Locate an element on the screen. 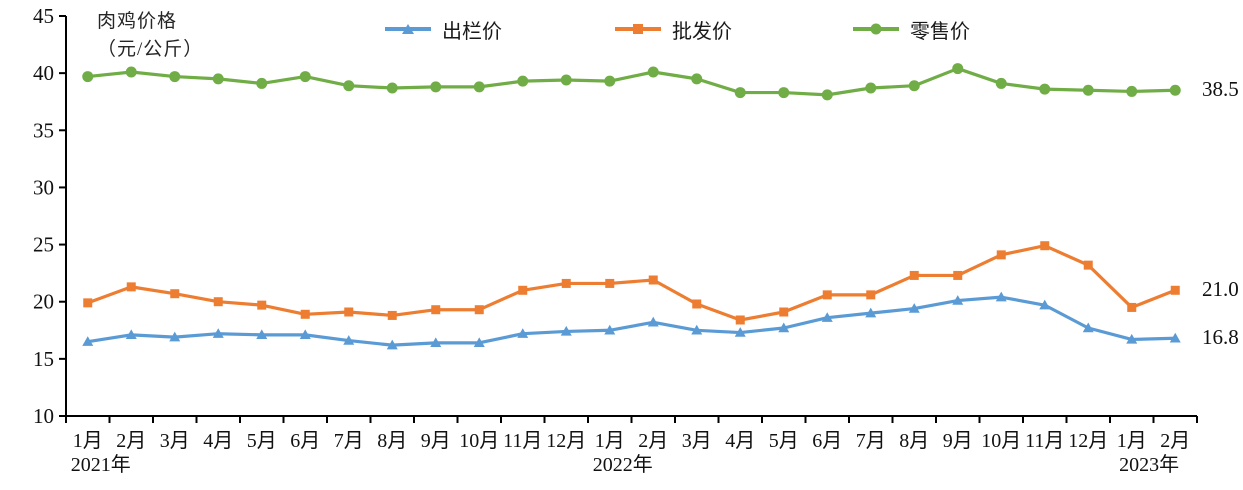  legend-line-wholesale is located at coordinates (638, 29).